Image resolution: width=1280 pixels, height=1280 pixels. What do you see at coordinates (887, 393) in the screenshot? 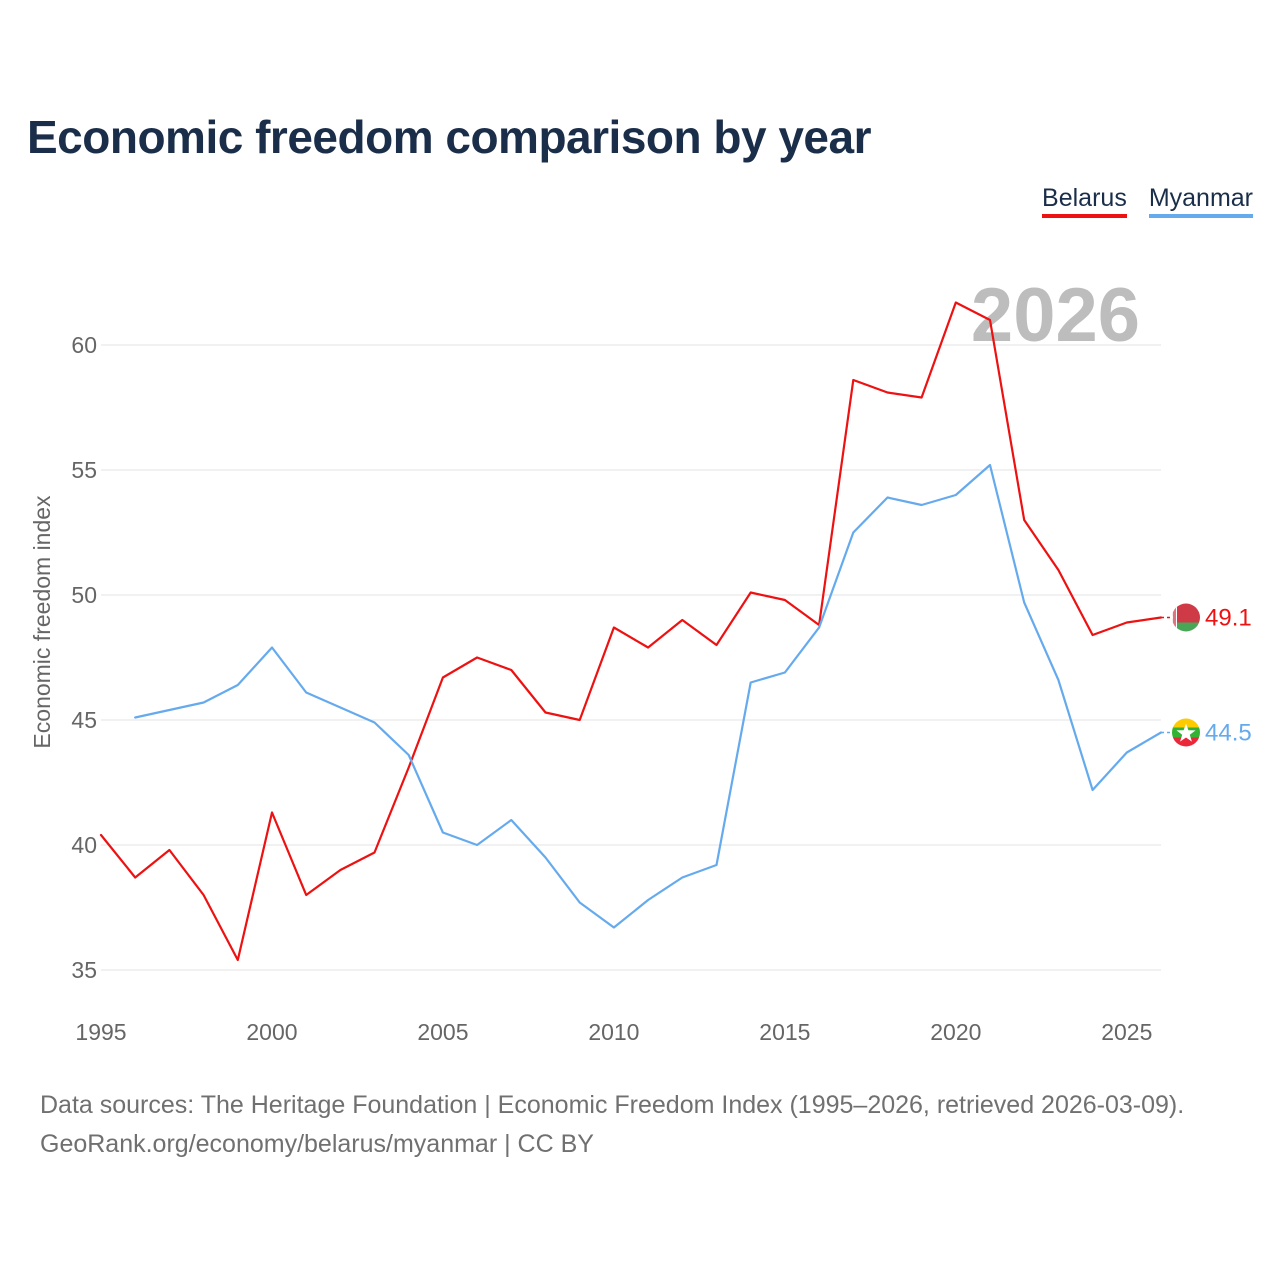
I see `data-point-belarus-2018` at bounding box center [887, 393].